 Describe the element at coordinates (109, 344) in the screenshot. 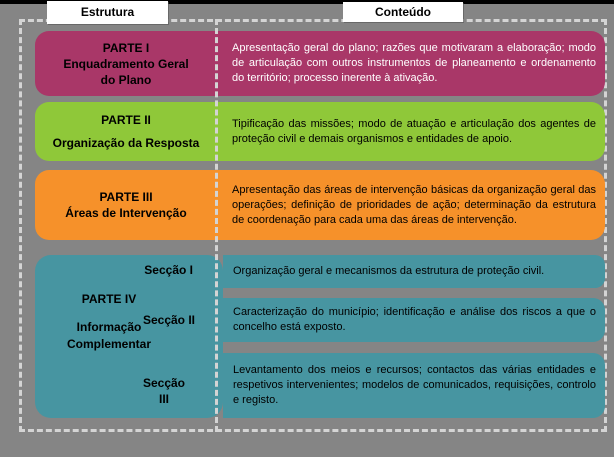

I see `row-title-line: Complementar` at that location.